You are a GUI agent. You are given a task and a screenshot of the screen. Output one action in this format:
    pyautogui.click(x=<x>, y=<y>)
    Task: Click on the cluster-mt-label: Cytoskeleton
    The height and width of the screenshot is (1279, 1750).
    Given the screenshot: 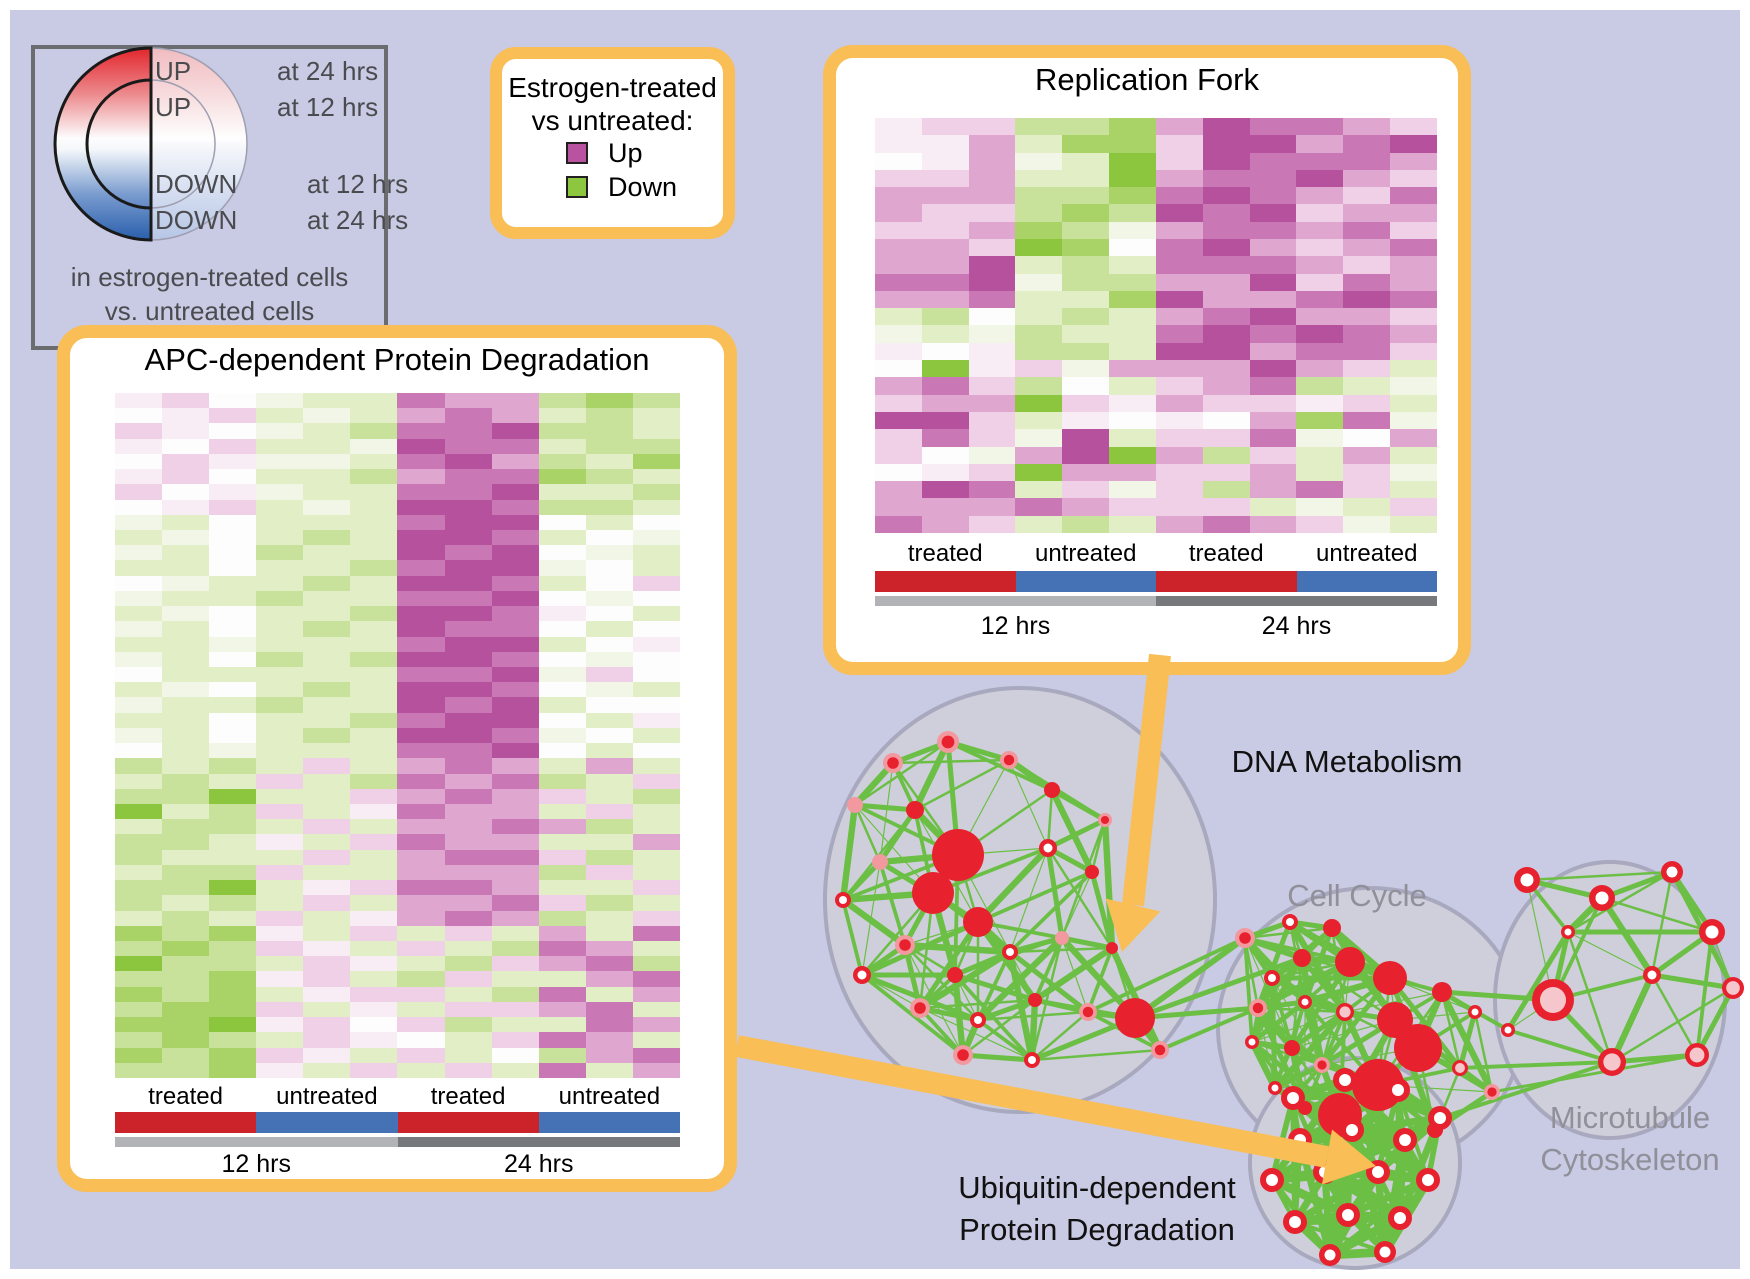 What is the action you would take?
    pyautogui.click(x=1629, y=1159)
    